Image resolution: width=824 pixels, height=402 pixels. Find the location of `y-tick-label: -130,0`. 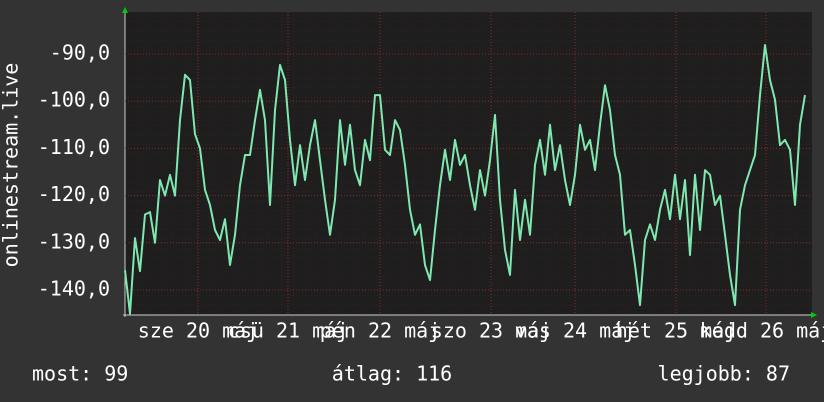

y-tick-label: -130,0 is located at coordinates (74, 241).